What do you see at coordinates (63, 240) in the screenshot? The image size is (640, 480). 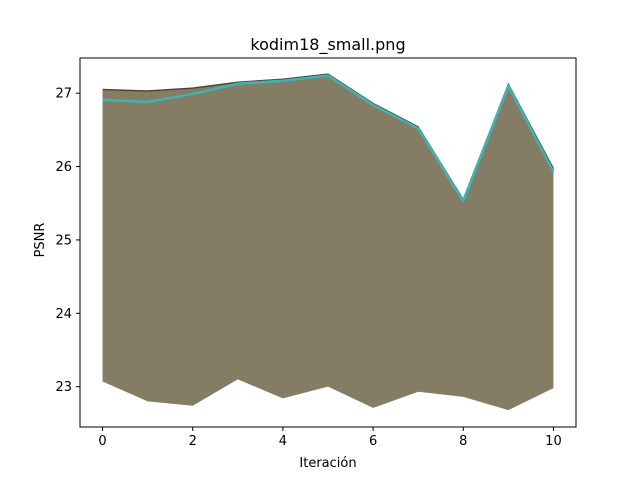 I see `y-tick-label: 25` at bounding box center [63, 240].